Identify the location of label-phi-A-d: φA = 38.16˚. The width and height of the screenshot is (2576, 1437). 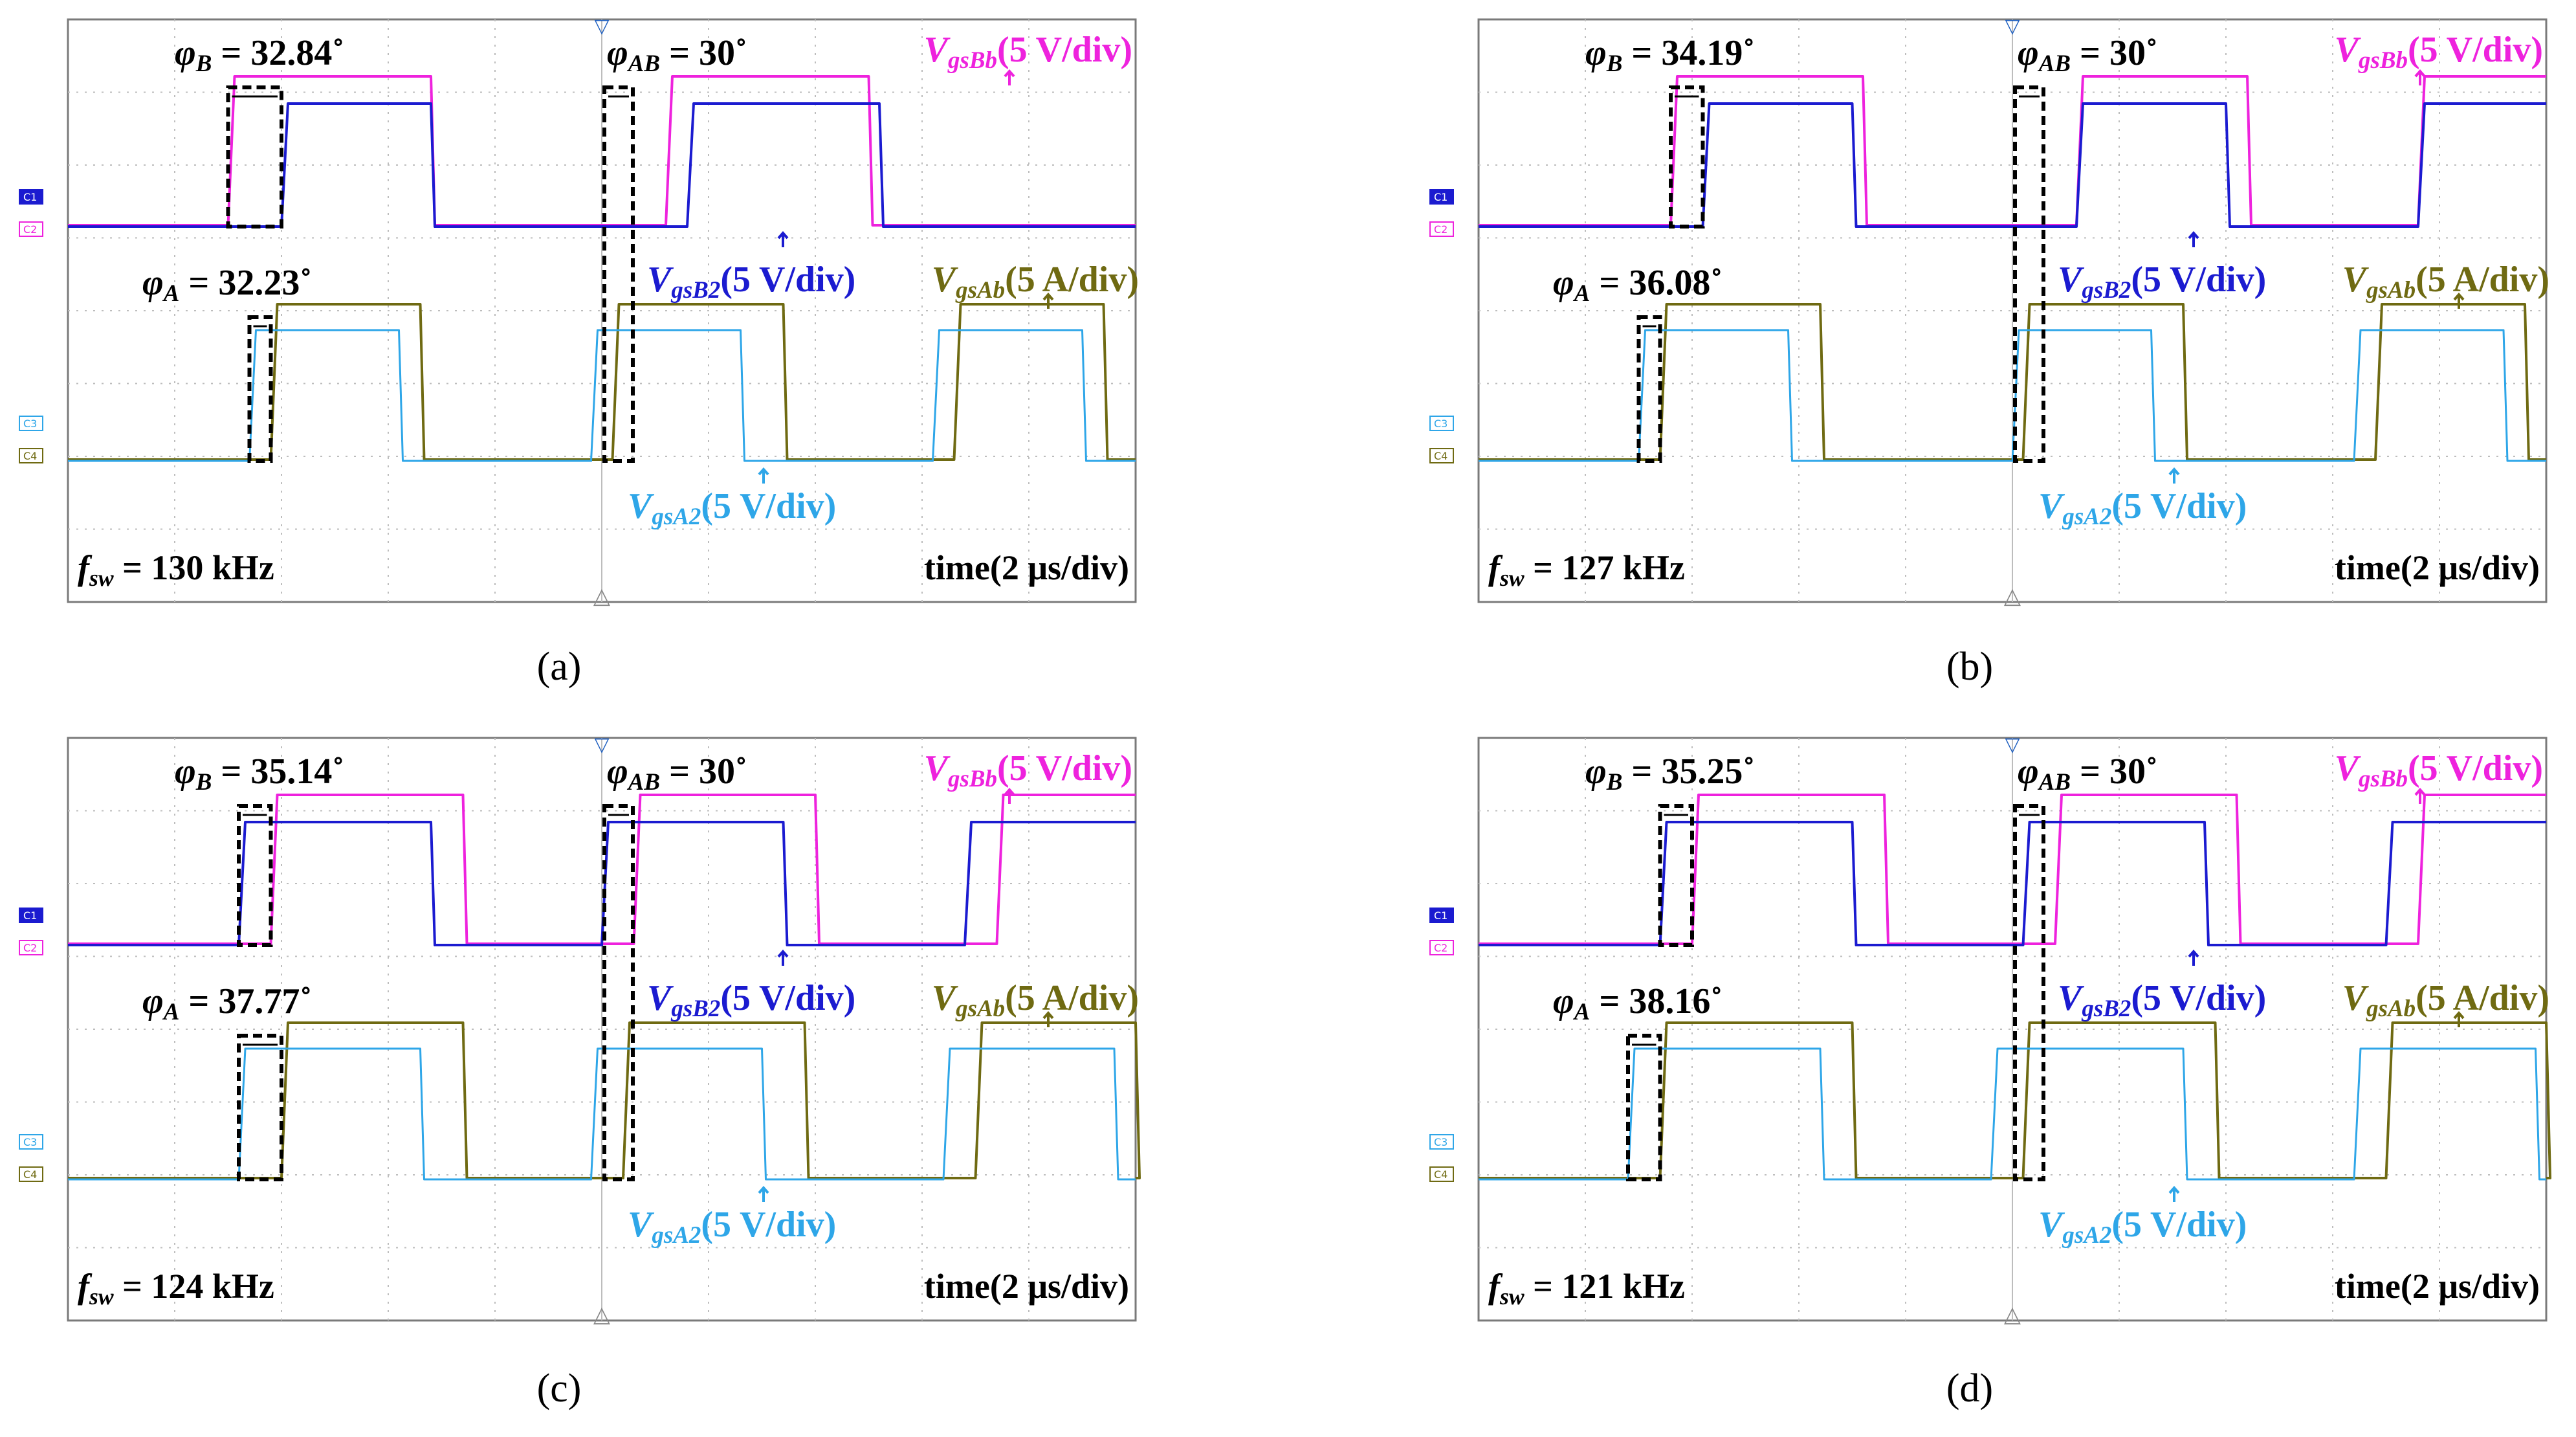
(1638, 1003).